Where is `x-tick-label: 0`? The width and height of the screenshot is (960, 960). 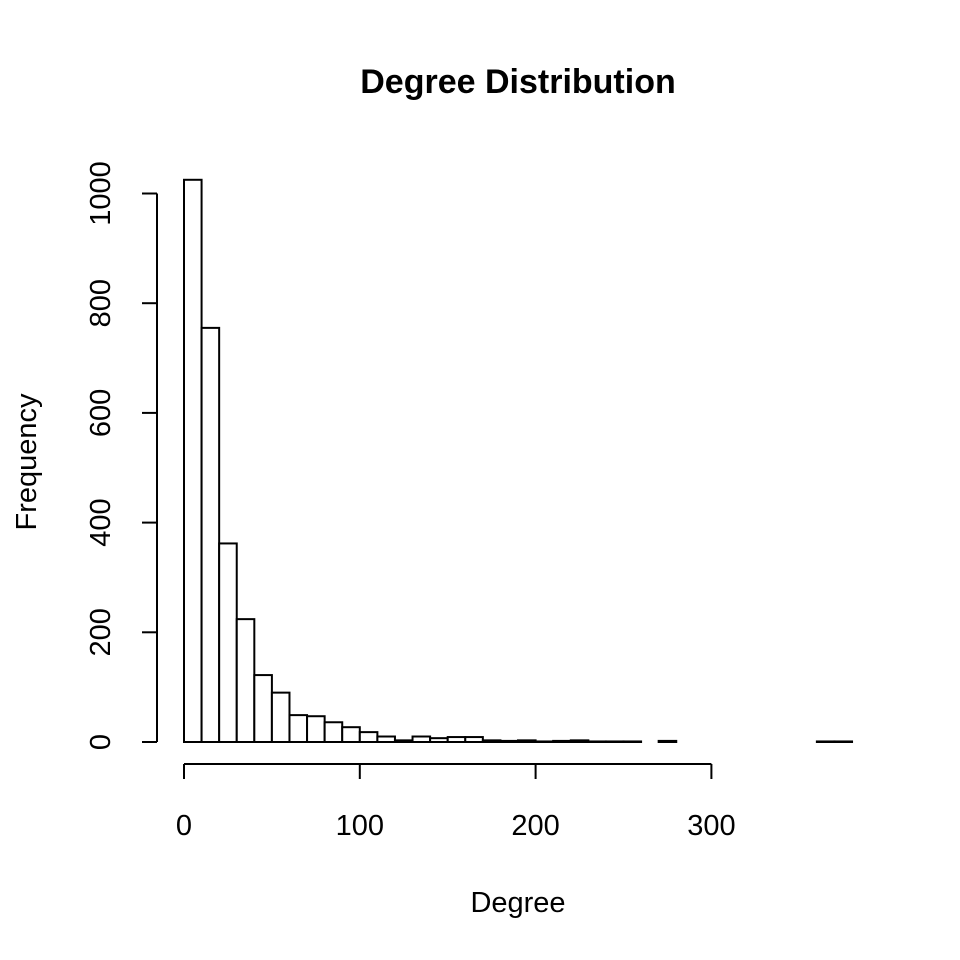
x-tick-label: 0 is located at coordinates (184, 826).